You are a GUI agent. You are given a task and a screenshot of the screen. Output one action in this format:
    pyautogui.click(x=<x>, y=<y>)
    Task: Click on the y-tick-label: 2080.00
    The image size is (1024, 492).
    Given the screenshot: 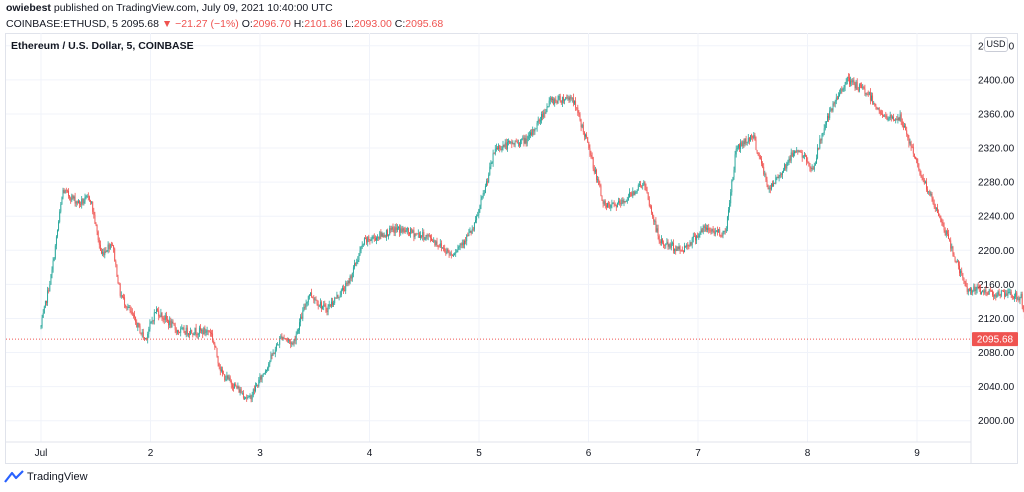 What is the action you would take?
    pyautogui.click(x=996, y=353)
    